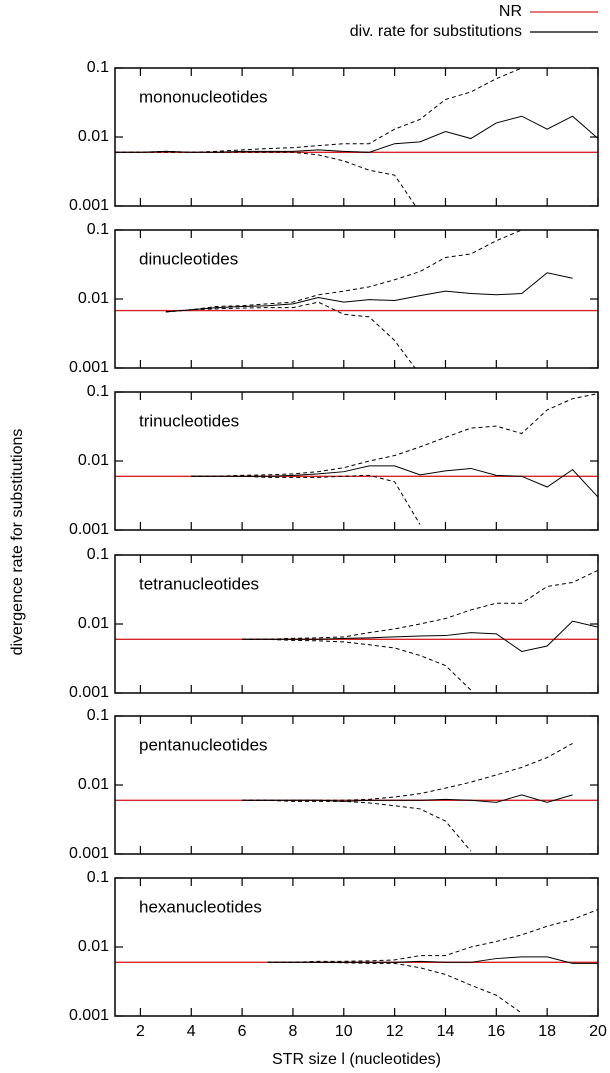  What do you see at coordinates (344, 1031) in the screenshot?
I see `x-tick-label: 10` at bounding box center [344, 1031].